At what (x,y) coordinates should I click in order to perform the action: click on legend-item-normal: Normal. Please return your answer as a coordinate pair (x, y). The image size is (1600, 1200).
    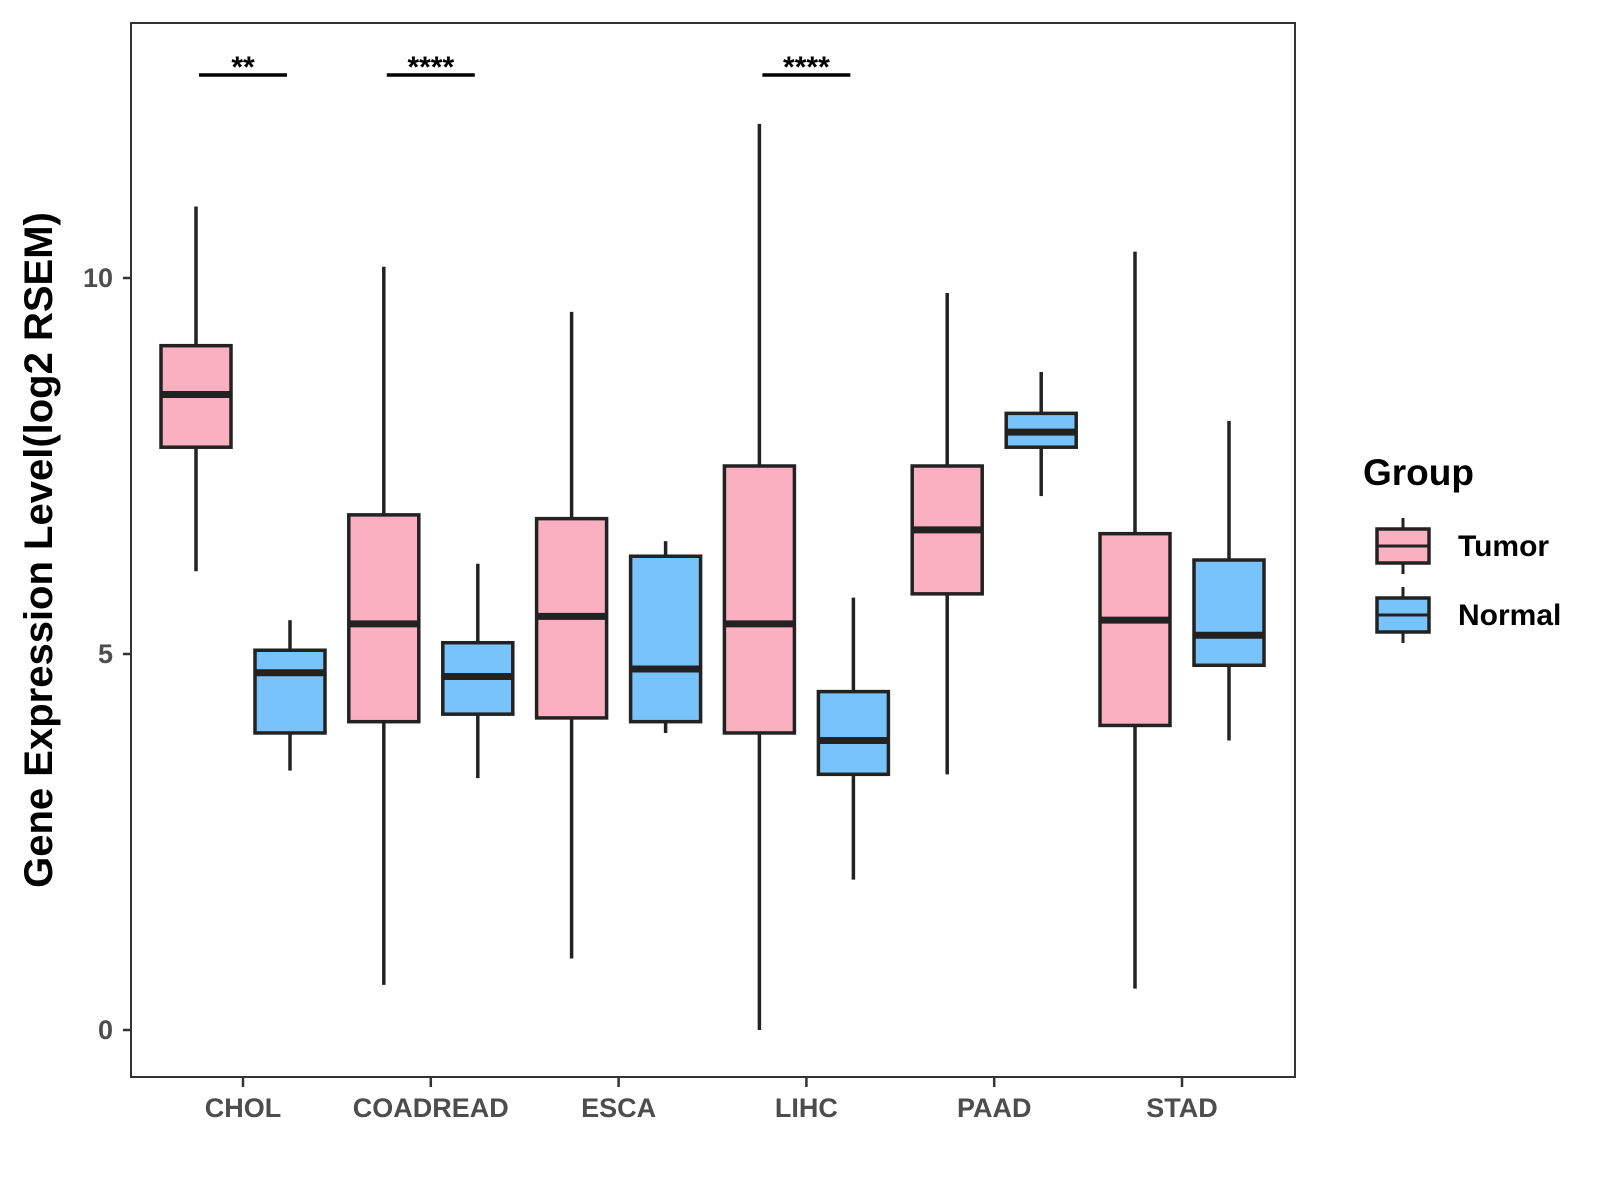
    Looking at the image, I should click on (1468, 615).